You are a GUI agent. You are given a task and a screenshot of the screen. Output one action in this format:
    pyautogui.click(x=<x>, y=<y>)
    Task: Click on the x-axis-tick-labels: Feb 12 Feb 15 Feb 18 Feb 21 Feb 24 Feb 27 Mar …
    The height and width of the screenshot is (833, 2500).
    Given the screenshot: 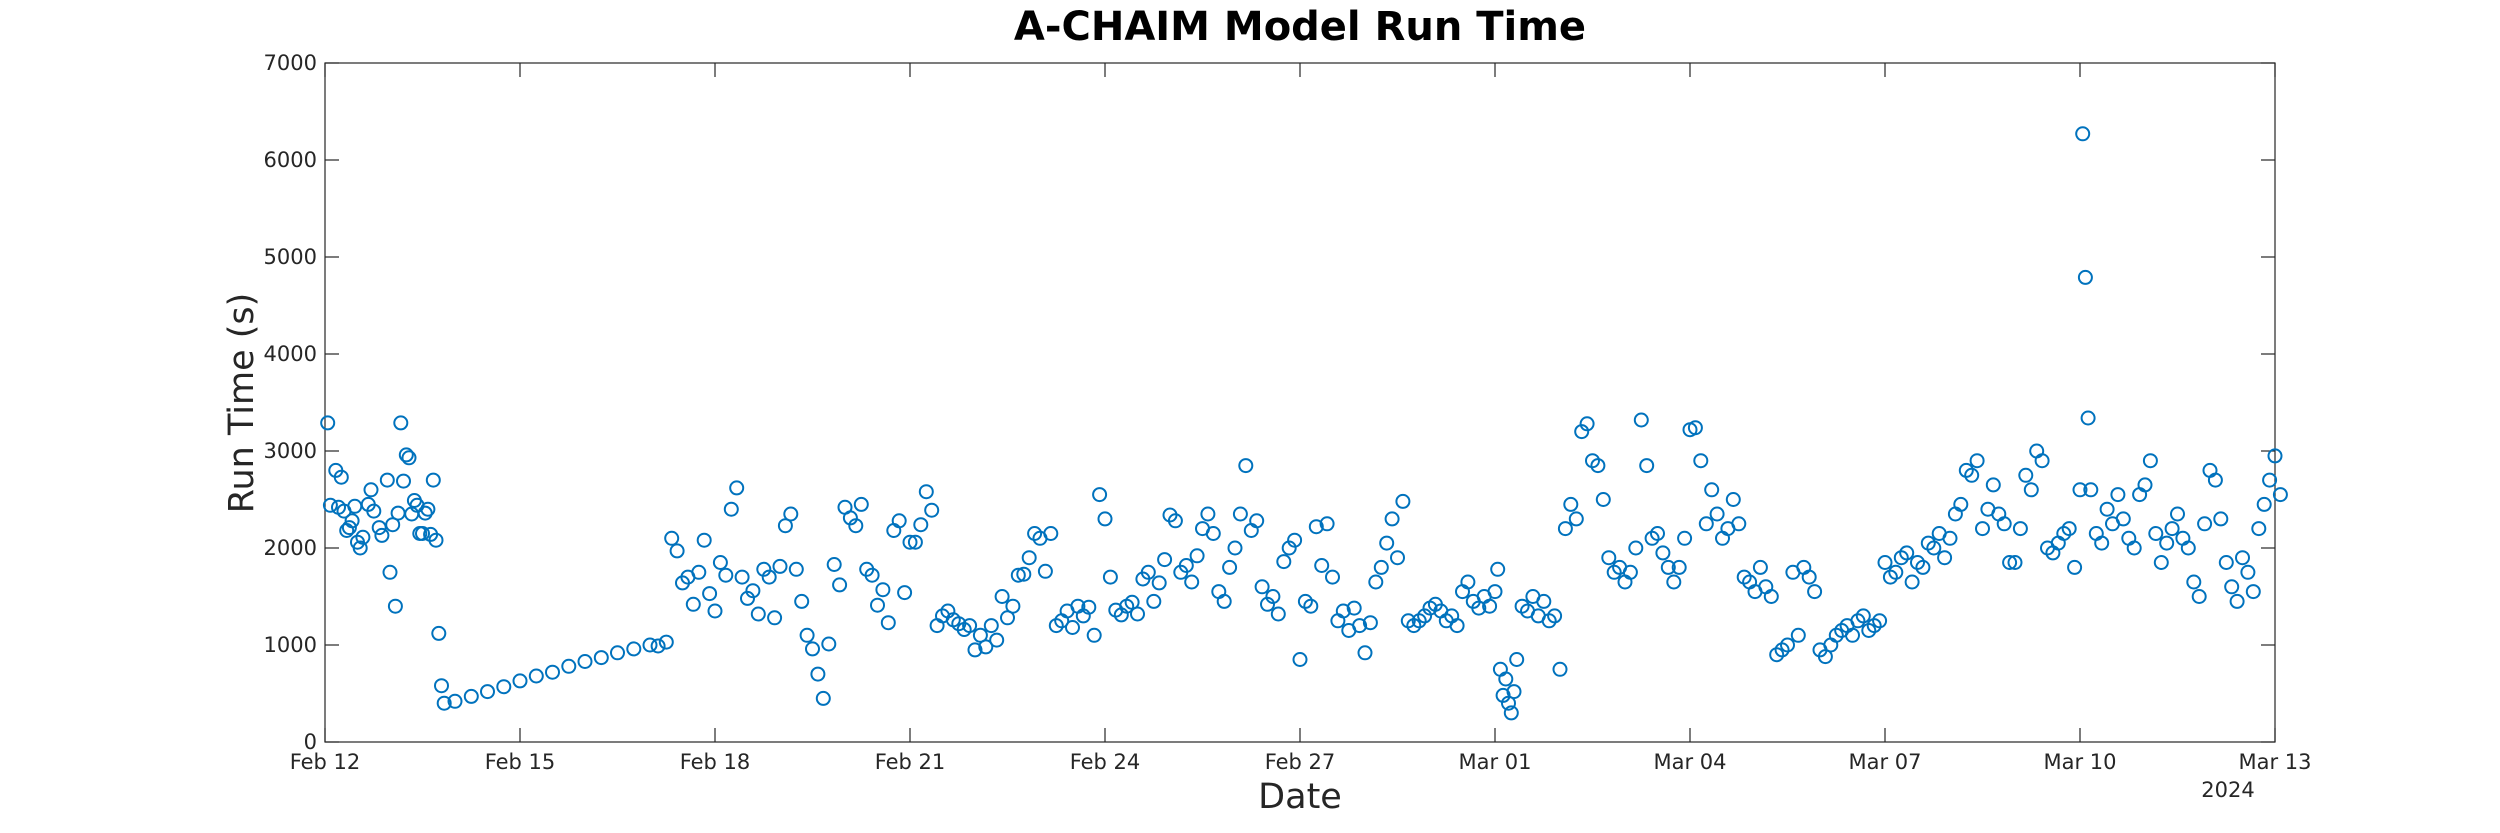 What is the action you would take?
    pyautogui.click(x=1301, y=762)
    